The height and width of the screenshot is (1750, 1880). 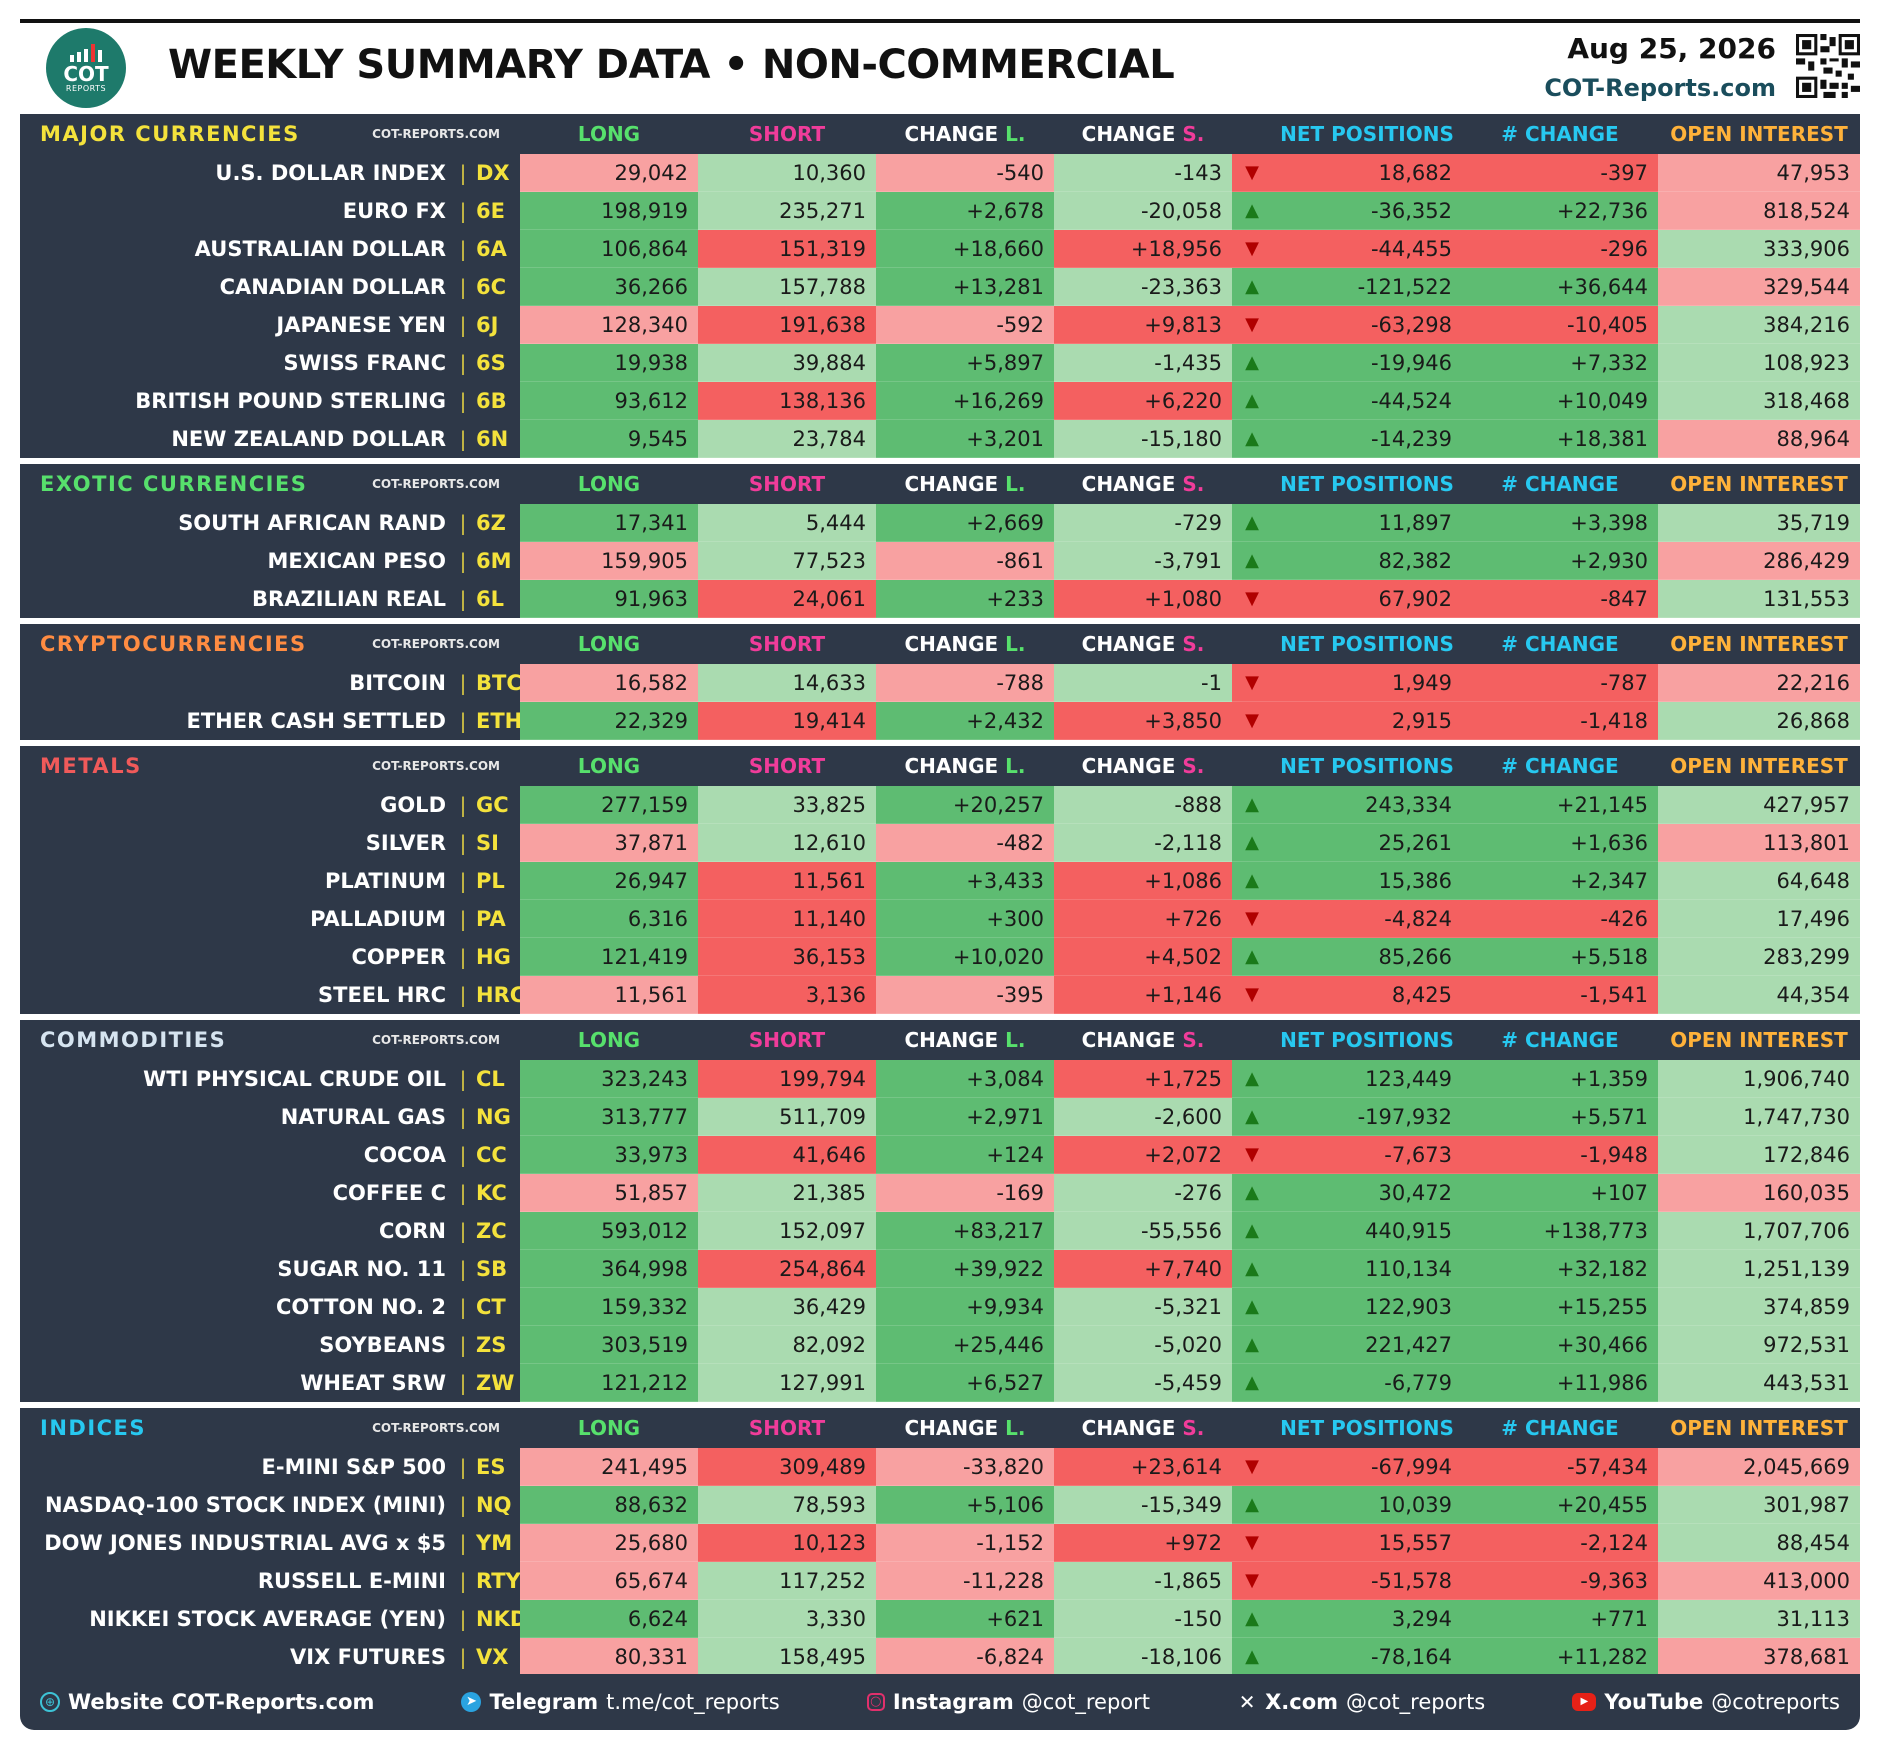 What do you see at coordinates (1759, 1657) in the screenshot?
I see `cell-open-interest: 378,681` at bounding box center [1759, 1657].